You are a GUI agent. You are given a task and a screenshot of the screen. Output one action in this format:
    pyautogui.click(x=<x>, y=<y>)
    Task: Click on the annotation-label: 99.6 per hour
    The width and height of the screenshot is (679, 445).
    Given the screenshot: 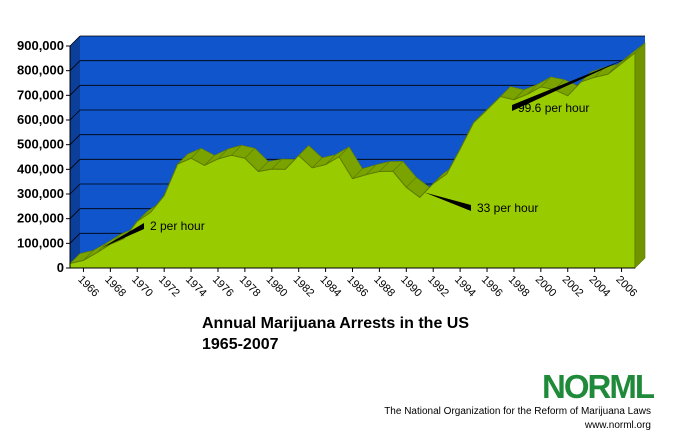 What is the action you would take?
    pyautogui.click(x=553, y=108)
    